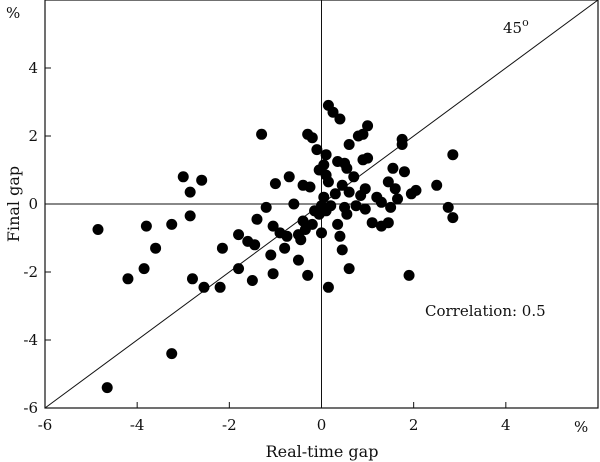 This screenshot has height=462, width=600. What do you see at coordinates (13, 13) in the screenshot?
I see `y-unit-label: %` at bounding box center [13, 13].